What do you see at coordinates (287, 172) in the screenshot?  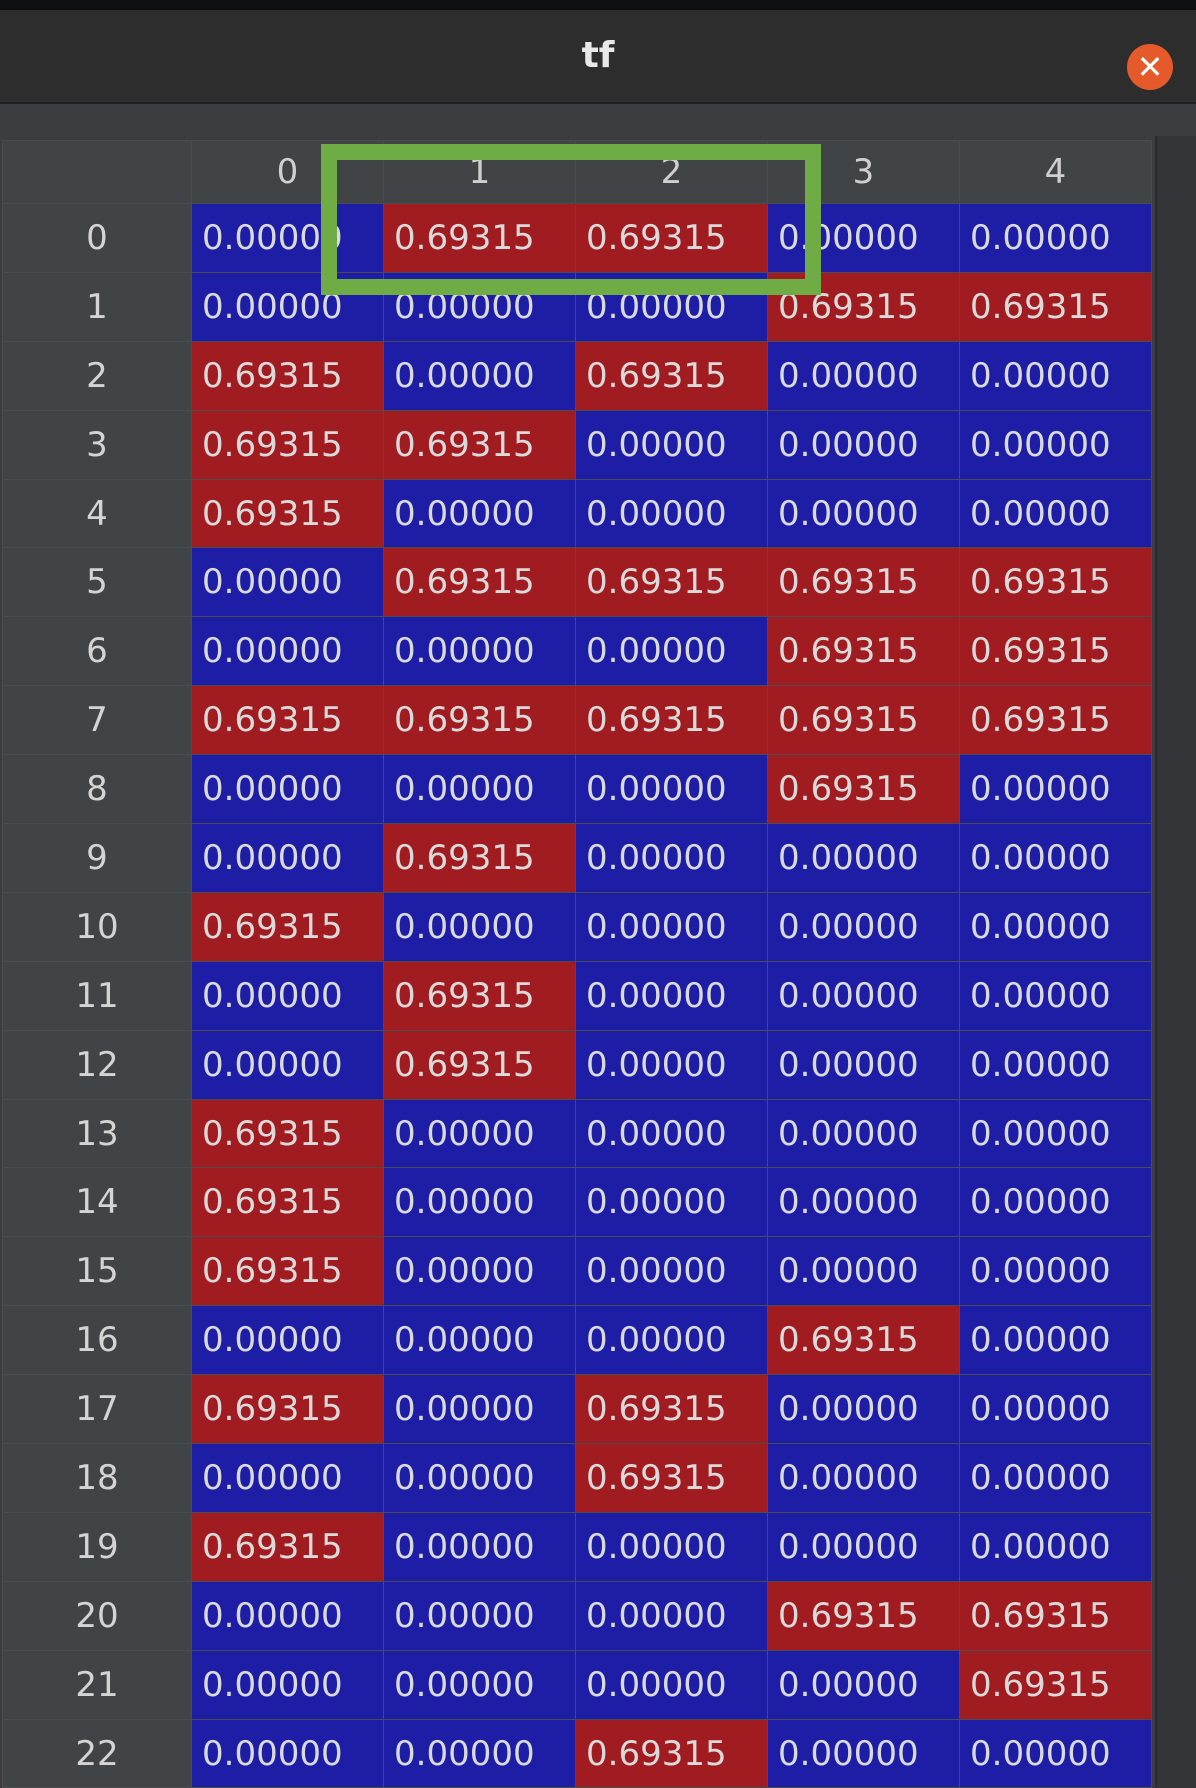 I see `column-header-0: 0` at bounding box center [287, 172].